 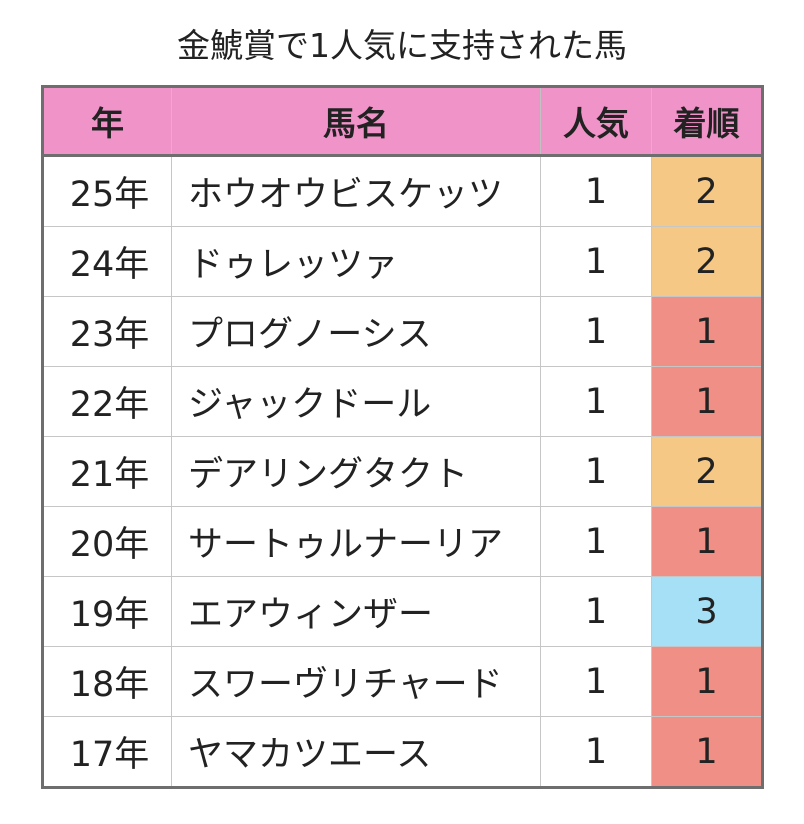 I want to click on year-cell: 25年, so click(x=107, y=191).